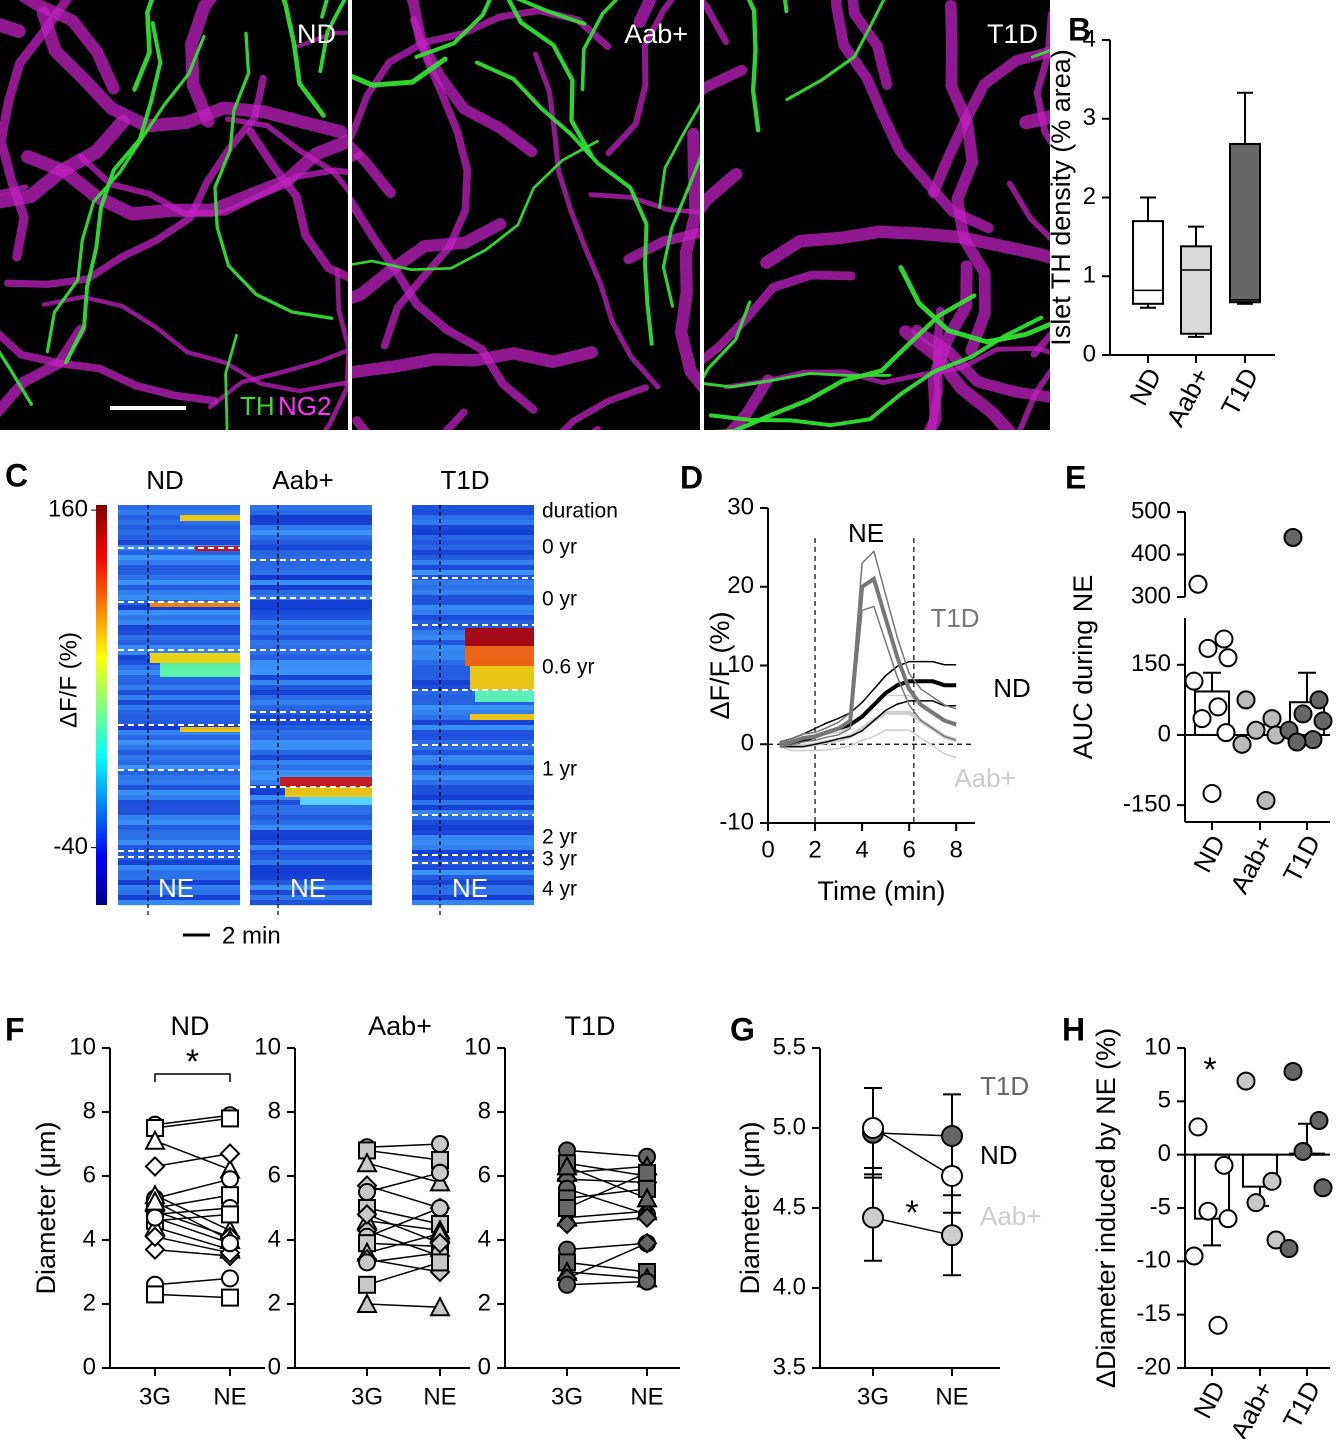 This screenshot has height=1439, width=1344. What do you see at coordinates (720, 665) in the screenshot?
I see `y-axis-label: ΔF/F (%)` at bounding box center [720, 665].